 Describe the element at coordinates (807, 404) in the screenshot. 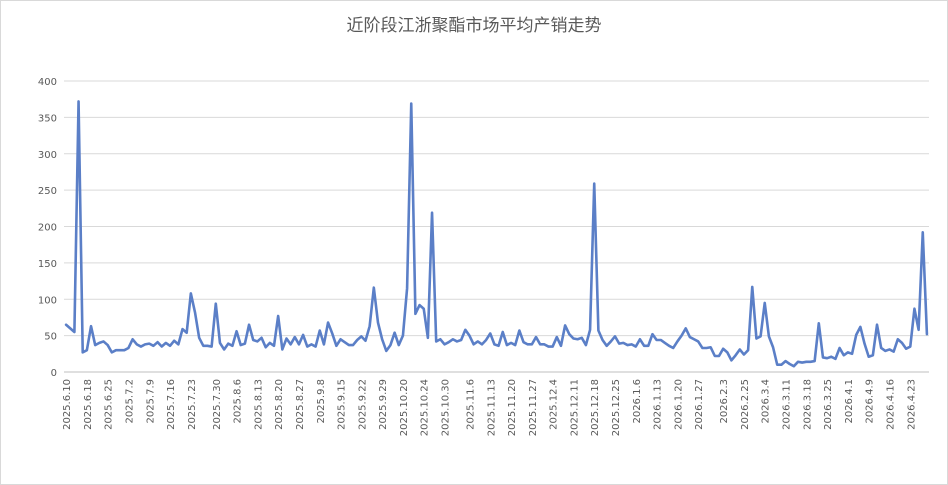

I see `x-tick-label: 2026.3.18` at that location.